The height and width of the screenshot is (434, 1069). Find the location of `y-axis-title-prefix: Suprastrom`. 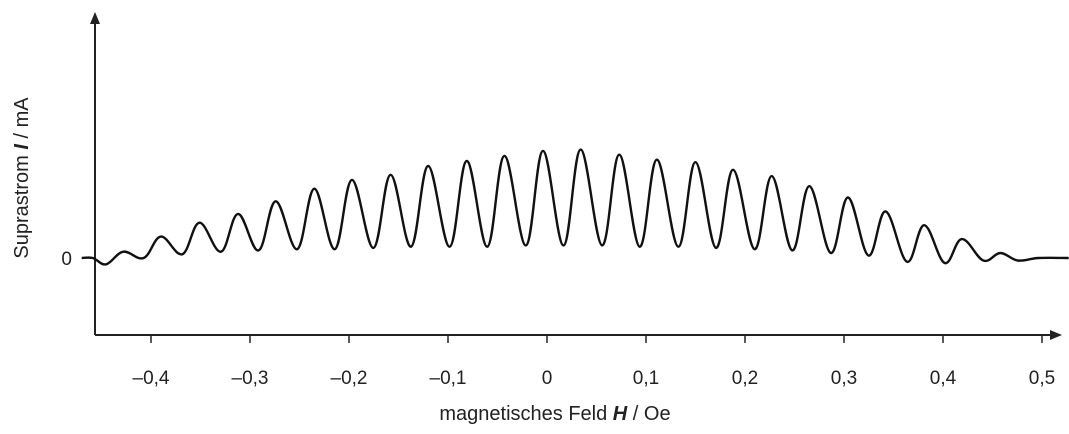

y-axis-title-prefix: Suprastrom is located at coordinates (22, 204).